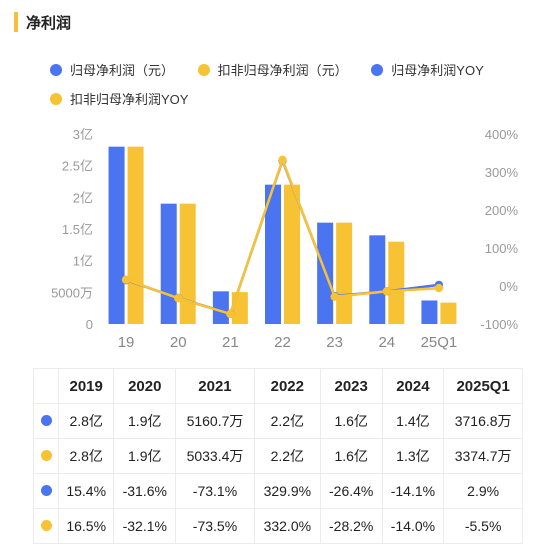  I want to click on legend-label: 扣非归母净利润YOY, so click(129, 99).